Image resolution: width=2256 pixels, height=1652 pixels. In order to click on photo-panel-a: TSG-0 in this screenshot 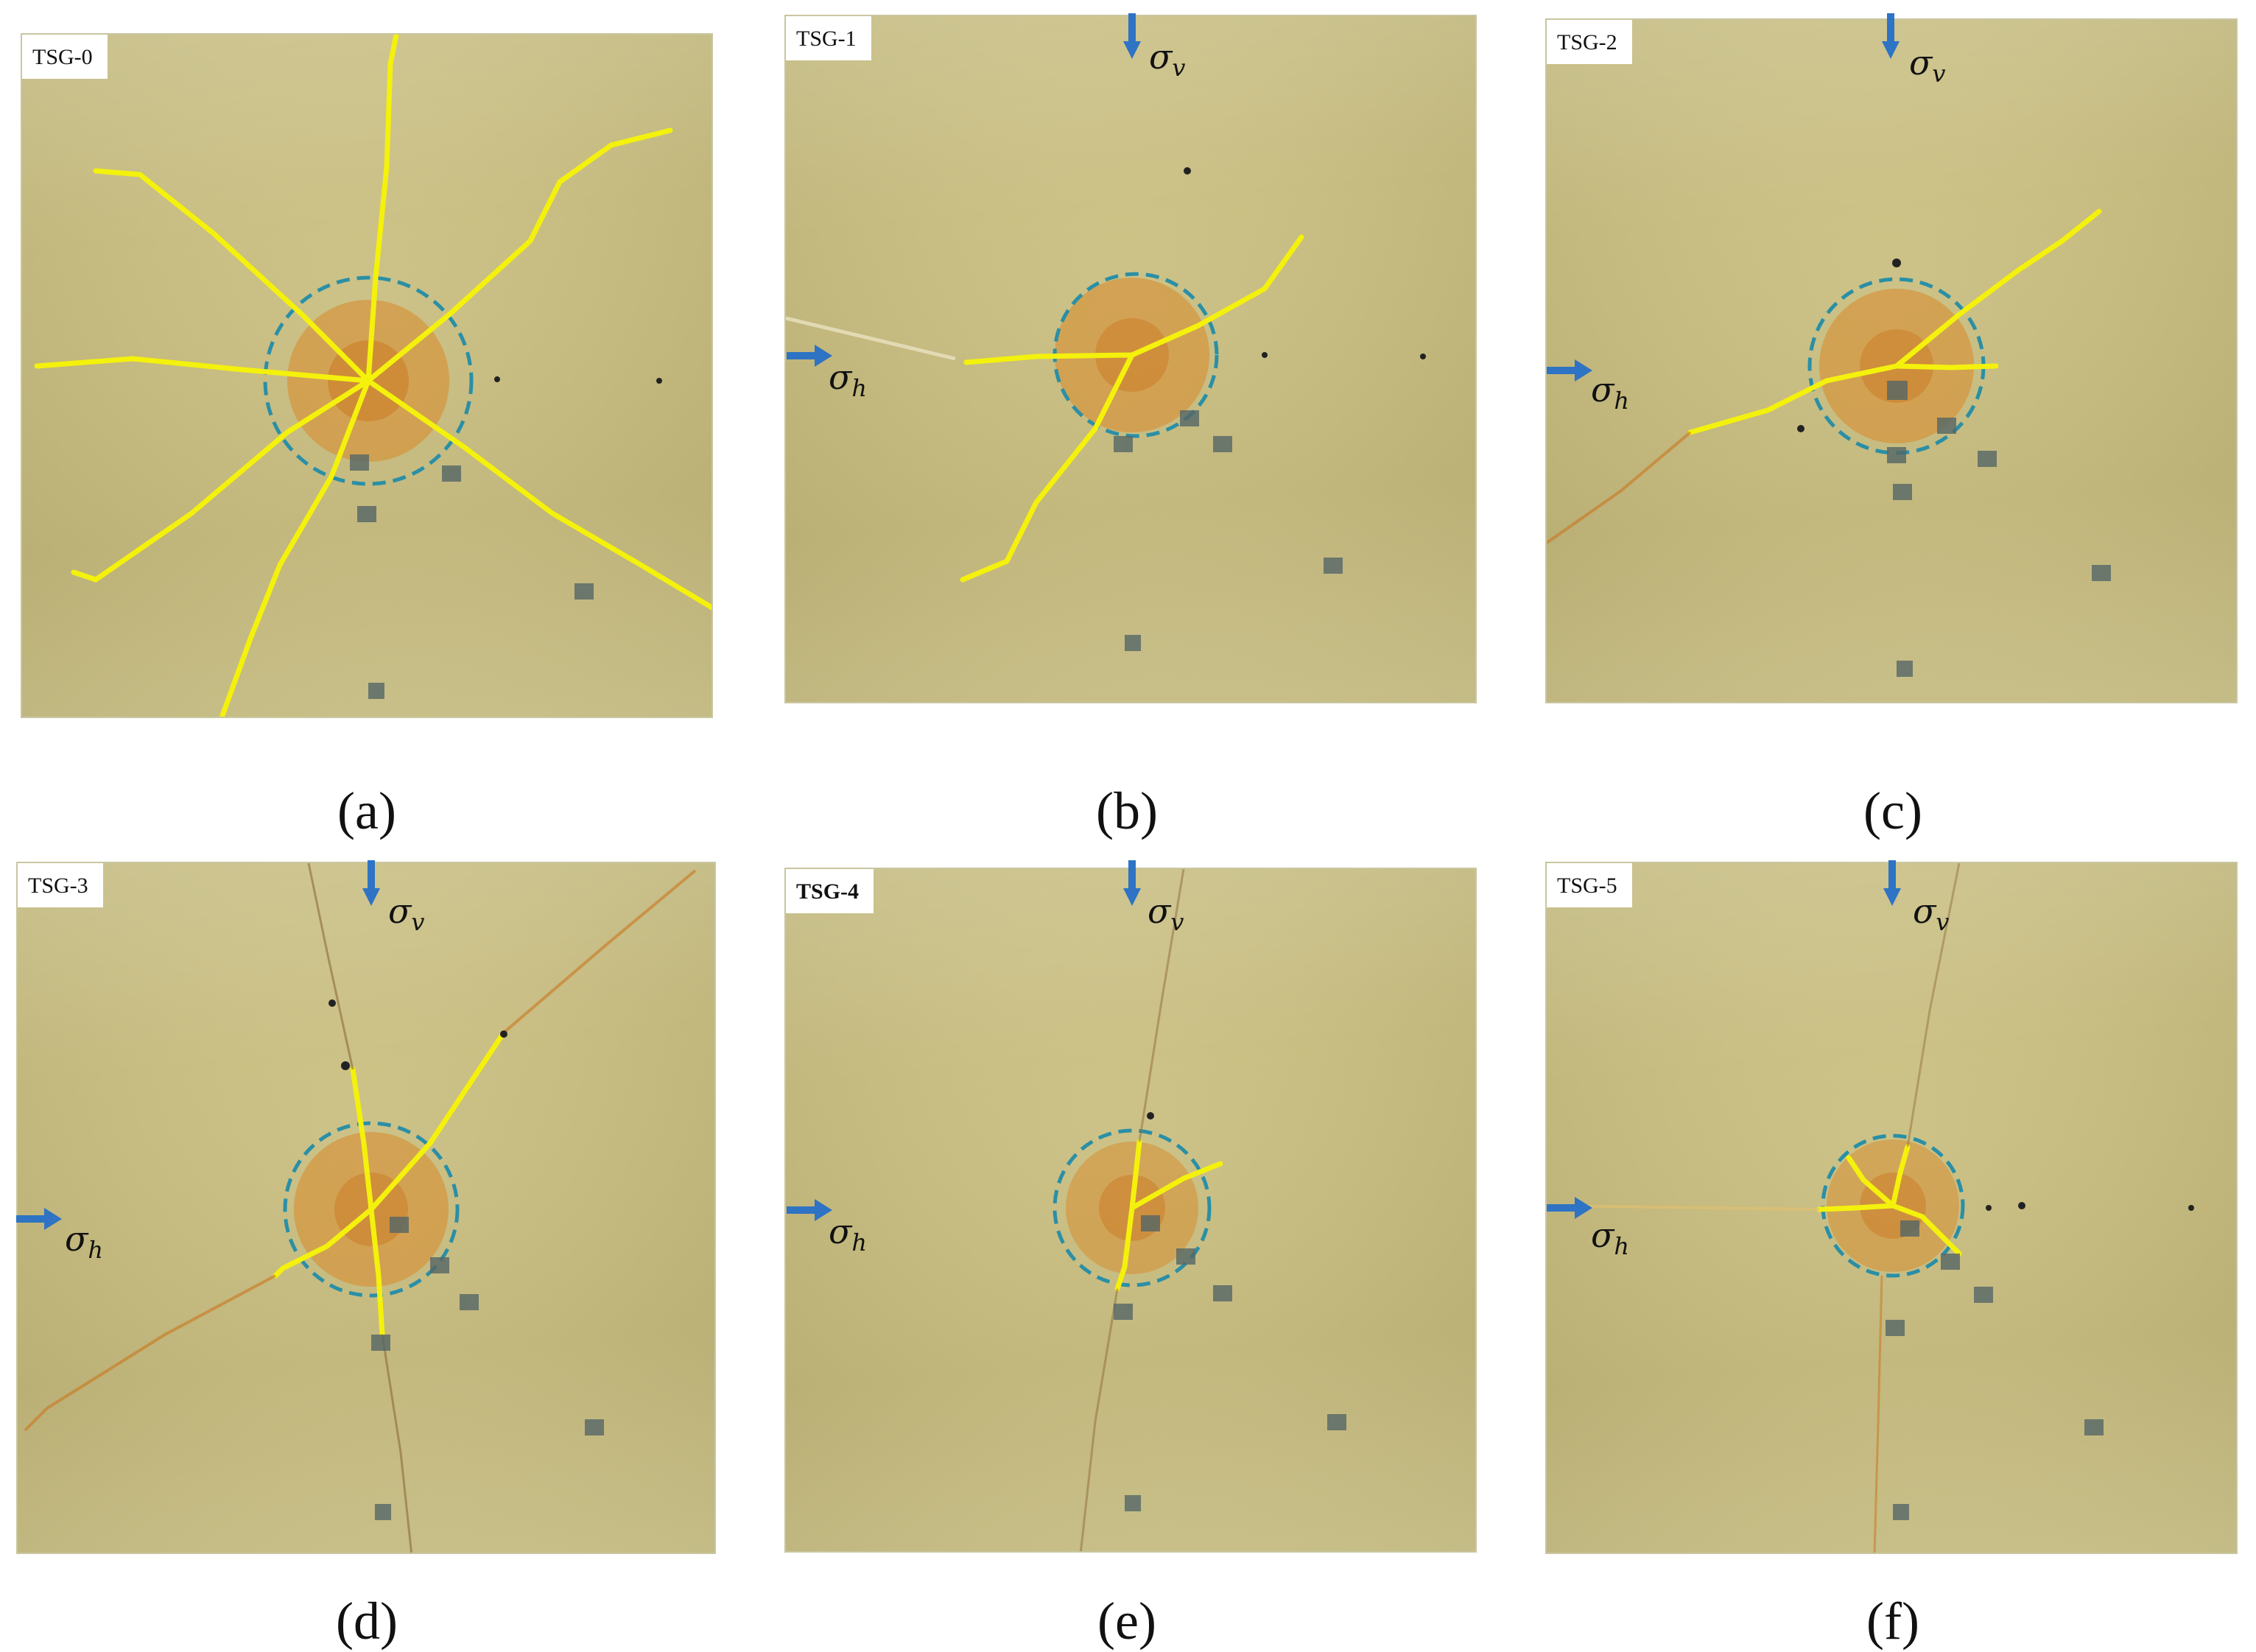, I will do `click(367, 375)`.